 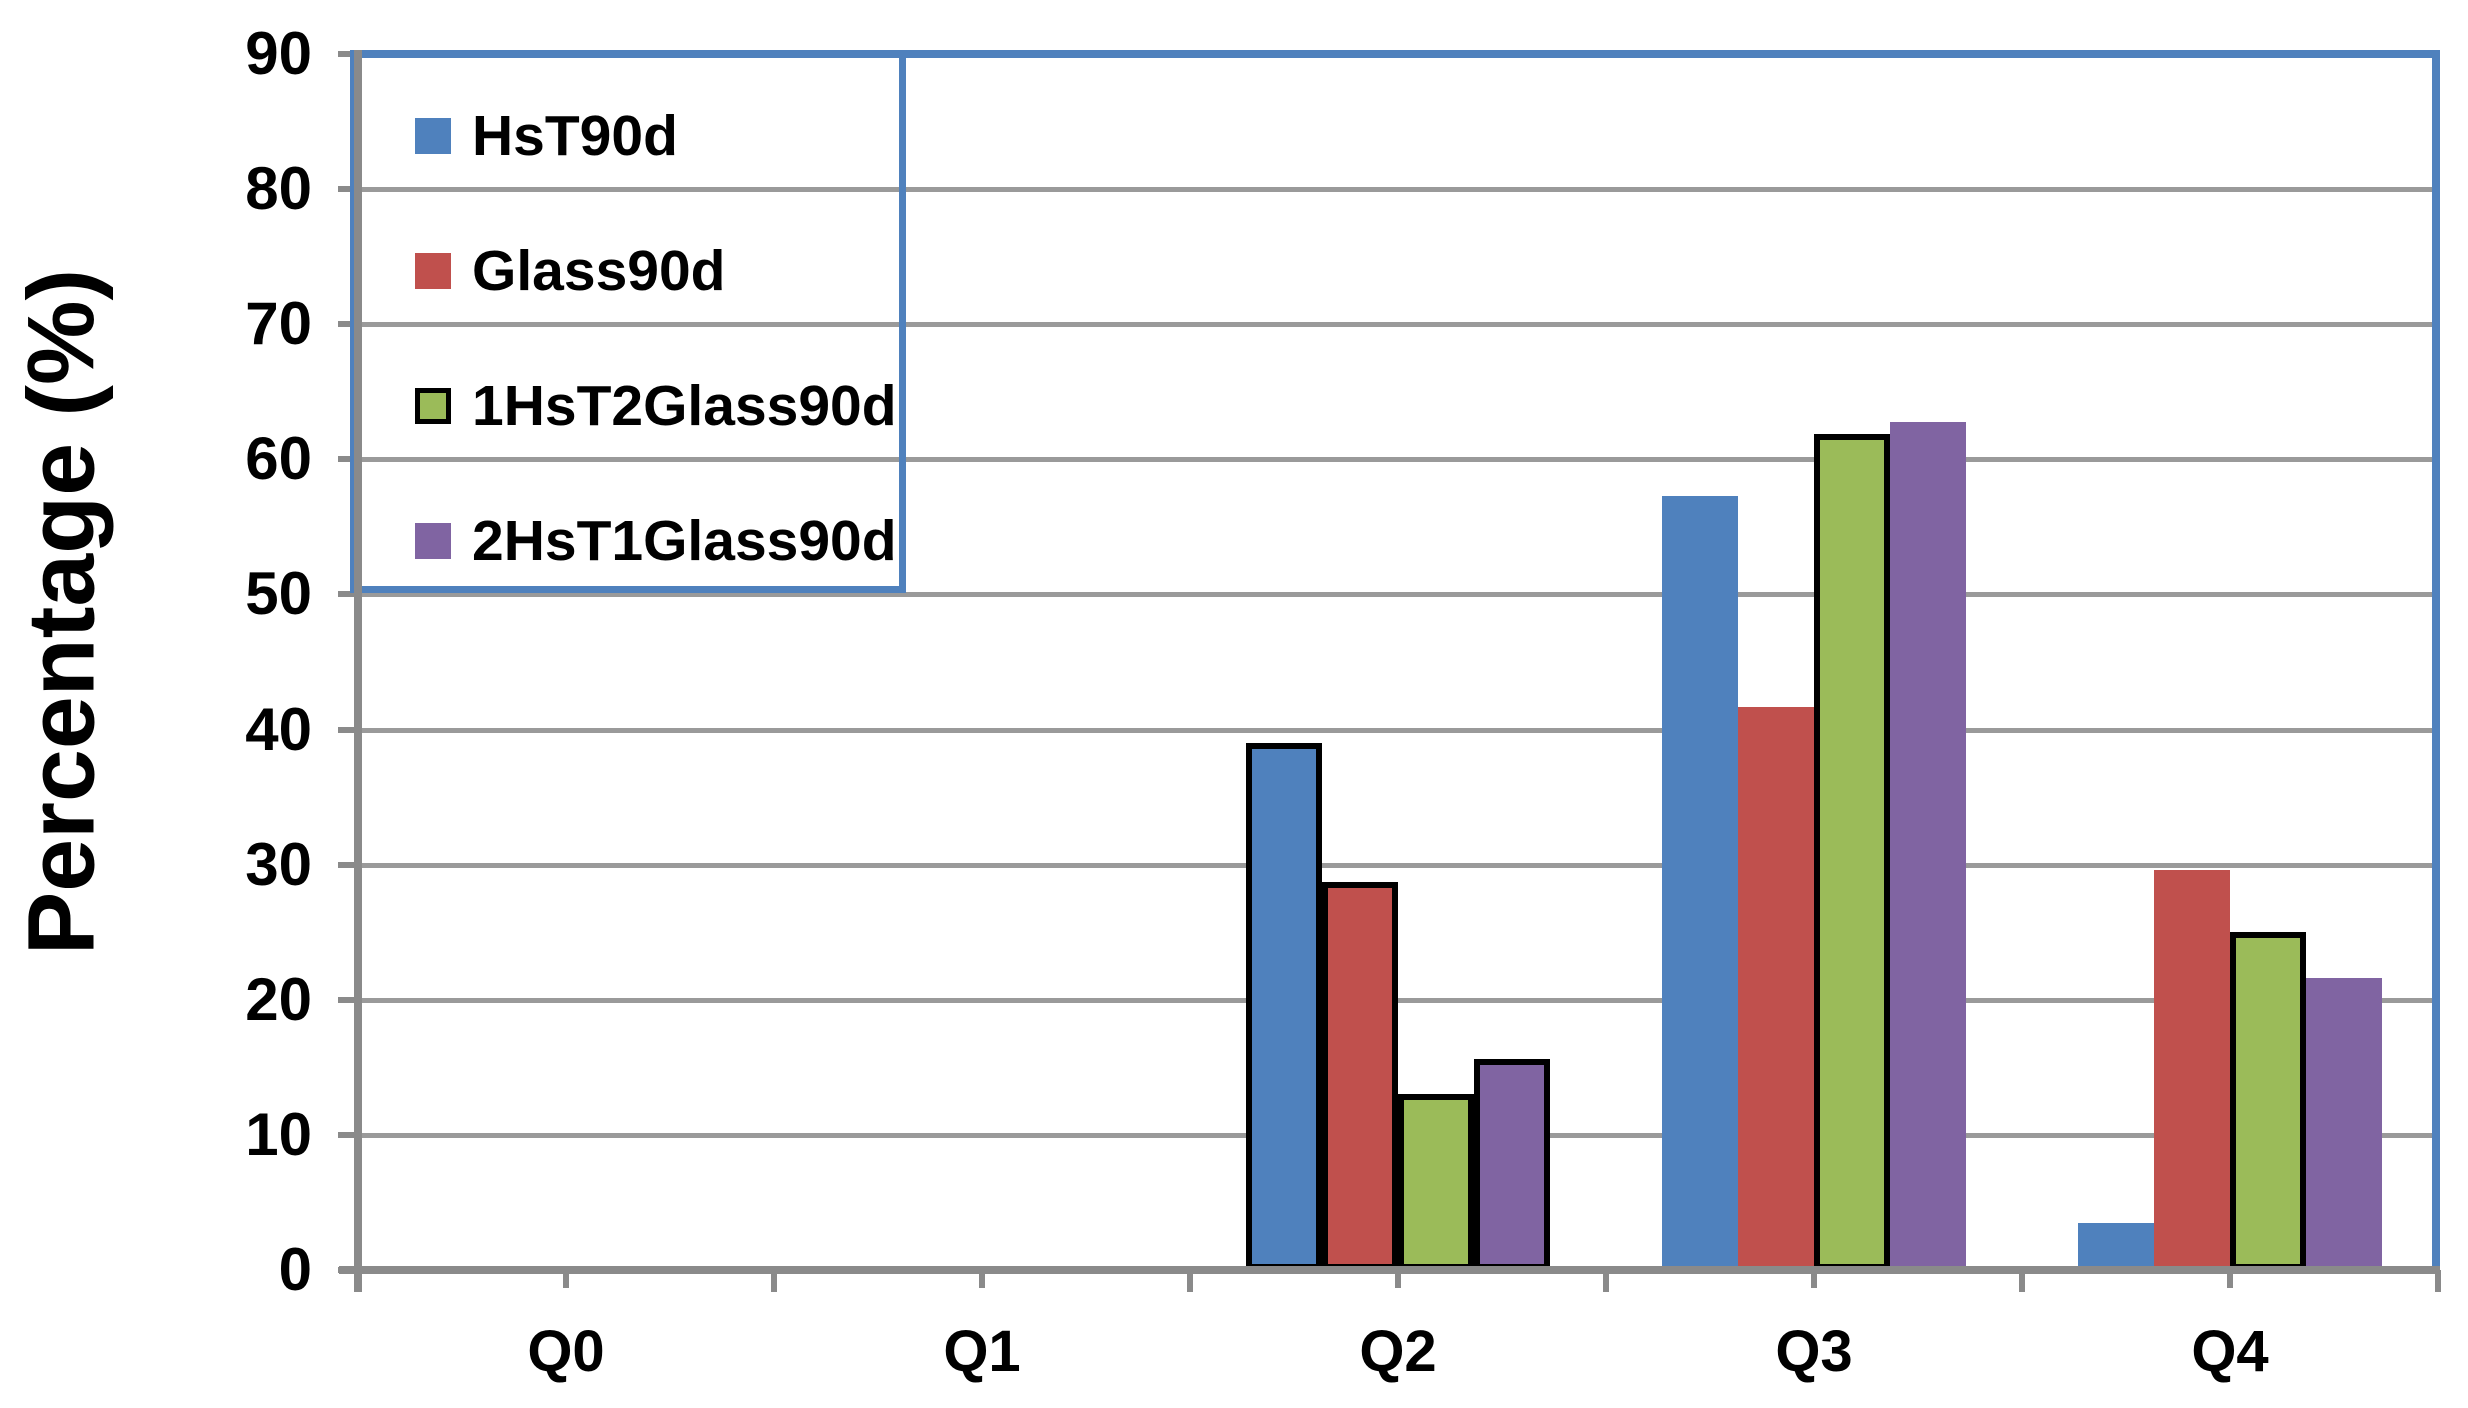 What do you see at coordinates (599, 270) in the screenshot?
I see `legend-label-Glass90d: Glass90d` at bounding box center [599, 270].